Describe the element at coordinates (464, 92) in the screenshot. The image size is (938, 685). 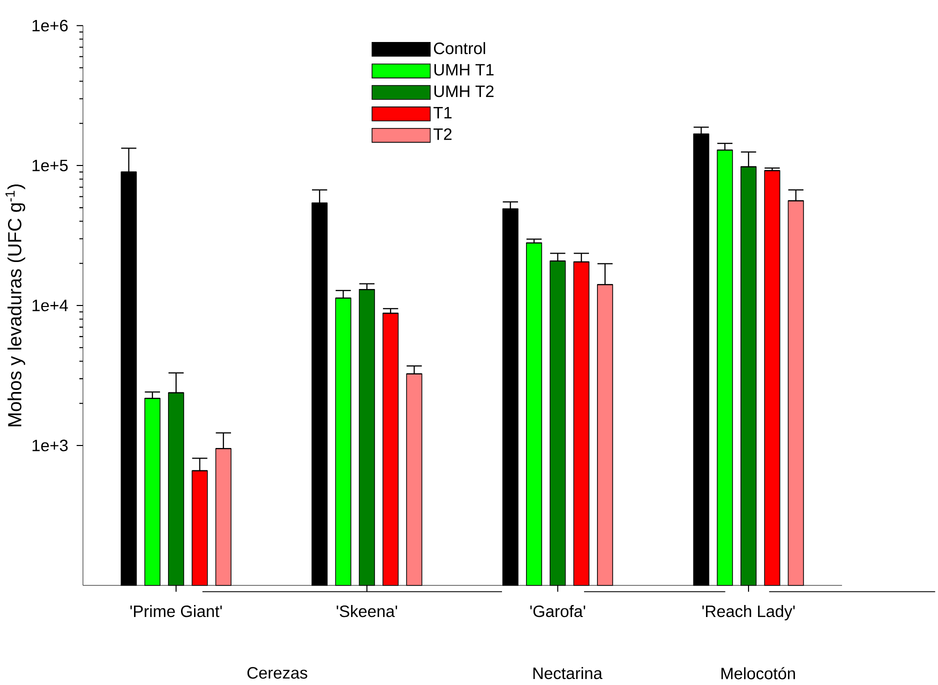
I see `legend-label: UMH T2` at that location.